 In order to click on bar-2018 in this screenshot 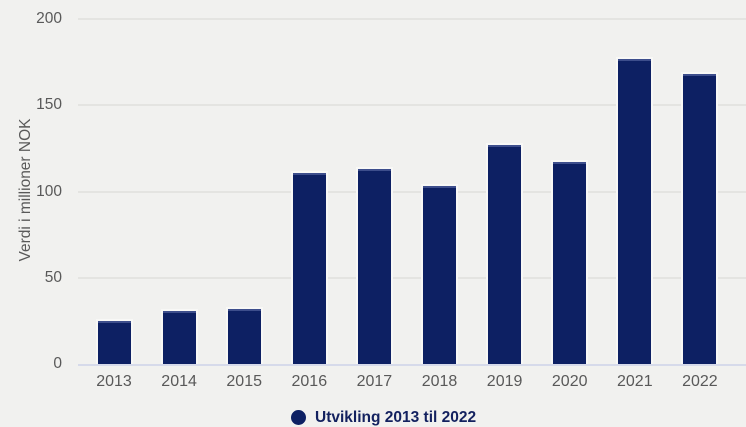, I will do `click(439, 274)`.